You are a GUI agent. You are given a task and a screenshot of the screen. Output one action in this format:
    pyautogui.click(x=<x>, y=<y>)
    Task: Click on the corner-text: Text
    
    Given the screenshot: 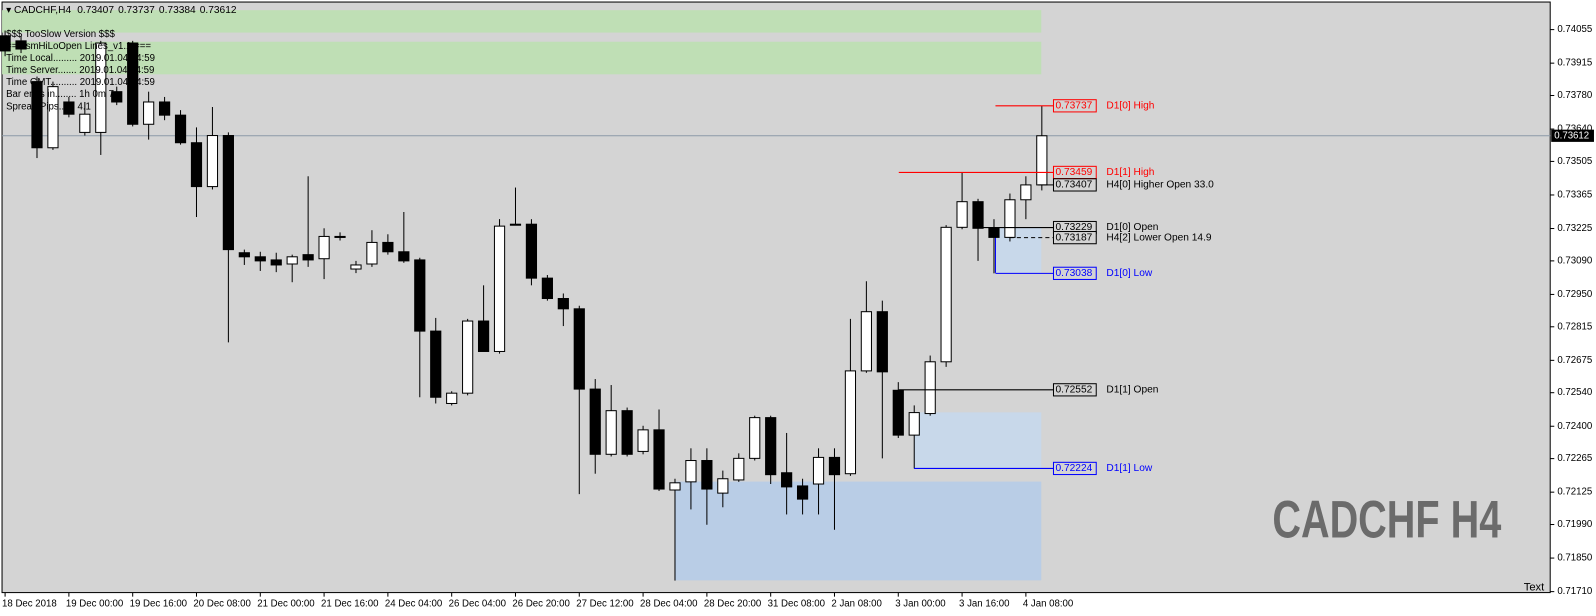 What is the action you would take?
    pyautogui.click(x=1534, y=587)
    